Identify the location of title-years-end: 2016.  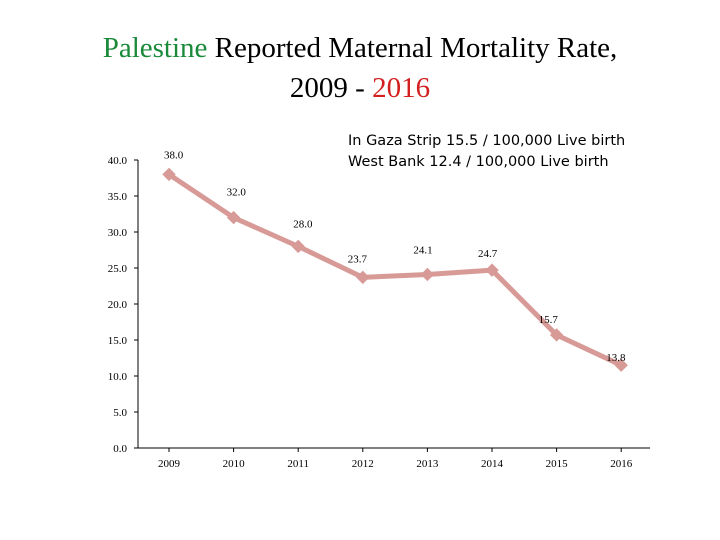
(401, 88).